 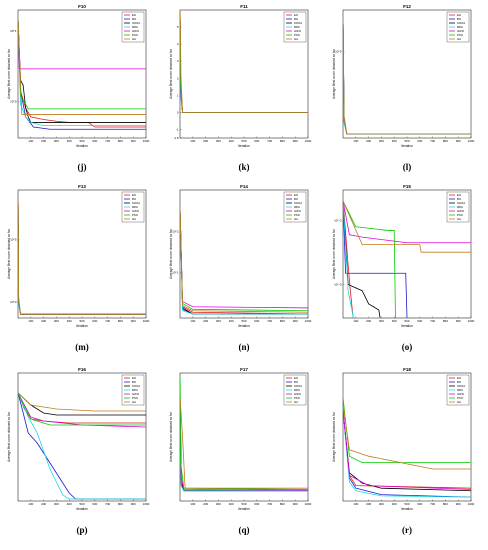 I want to click on y-tick-label: 1, so click(x=178, y=95).